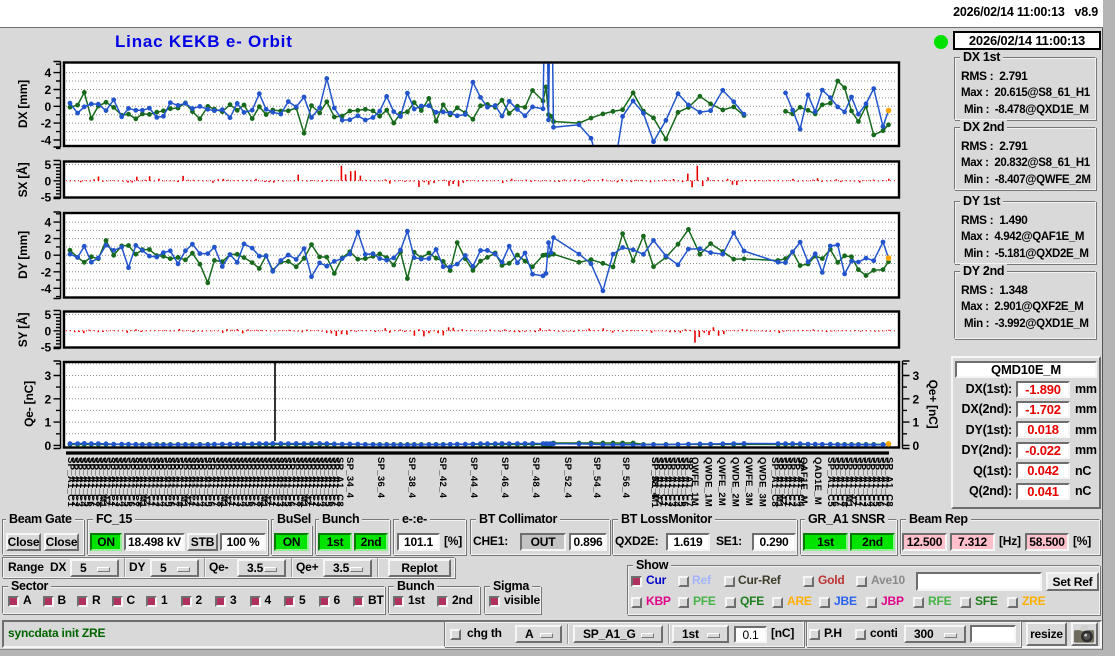 Image resolution: width=1115 pixels, height=656 pixels. I want to click on svg-text: -4, so click(46, 141).